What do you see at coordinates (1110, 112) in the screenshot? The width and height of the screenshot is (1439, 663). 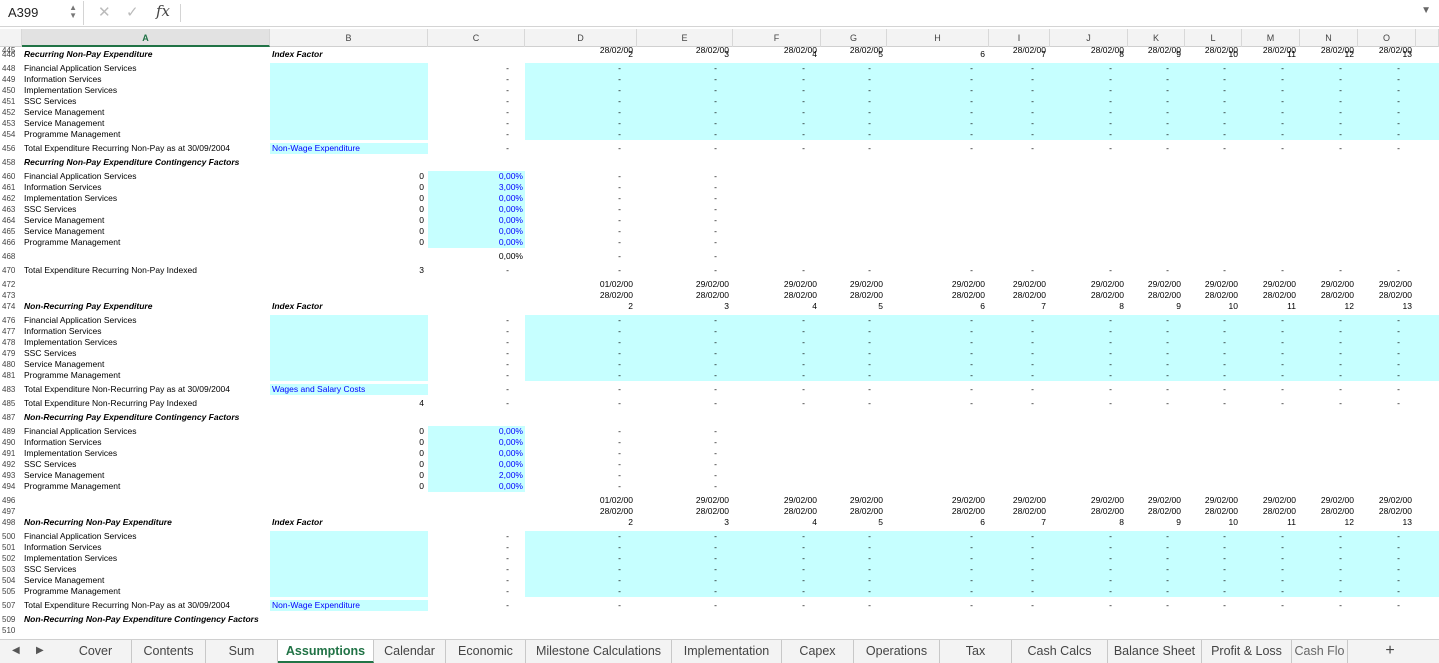 I see `cell-j452: -` at bounding box center [1110, 112].